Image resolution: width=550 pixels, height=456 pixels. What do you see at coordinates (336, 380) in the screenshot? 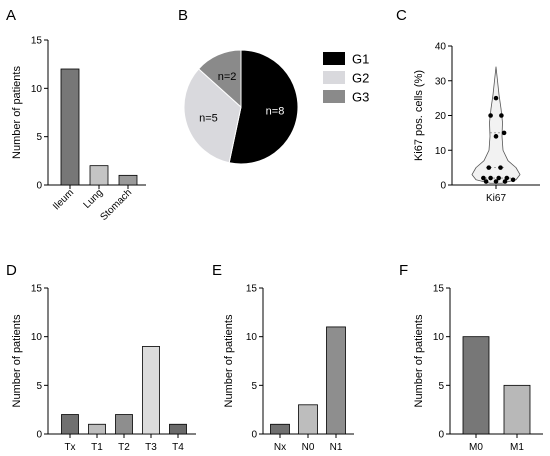
I see `bar-n1` at bounding box center [336, 380].